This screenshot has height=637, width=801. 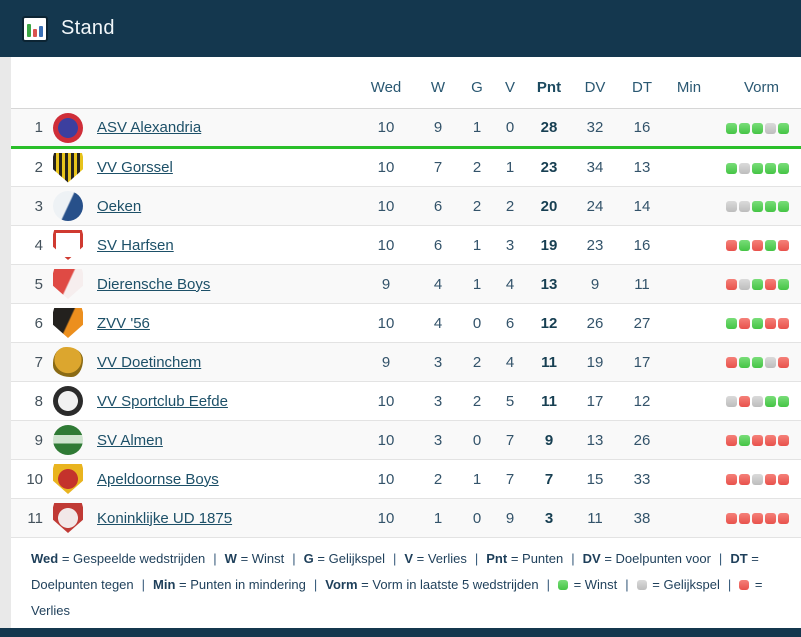 I want to click on legend-value: = Verlies, so click(x=397, y=597).